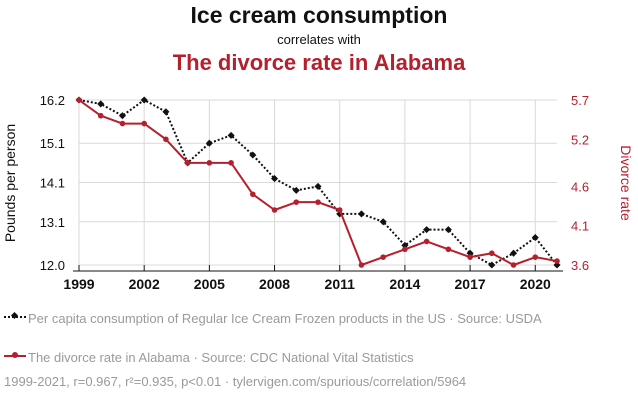 This screenshot has width=638, height=400. I want to click on solid-line-swatch-icon, so click(15, 354).